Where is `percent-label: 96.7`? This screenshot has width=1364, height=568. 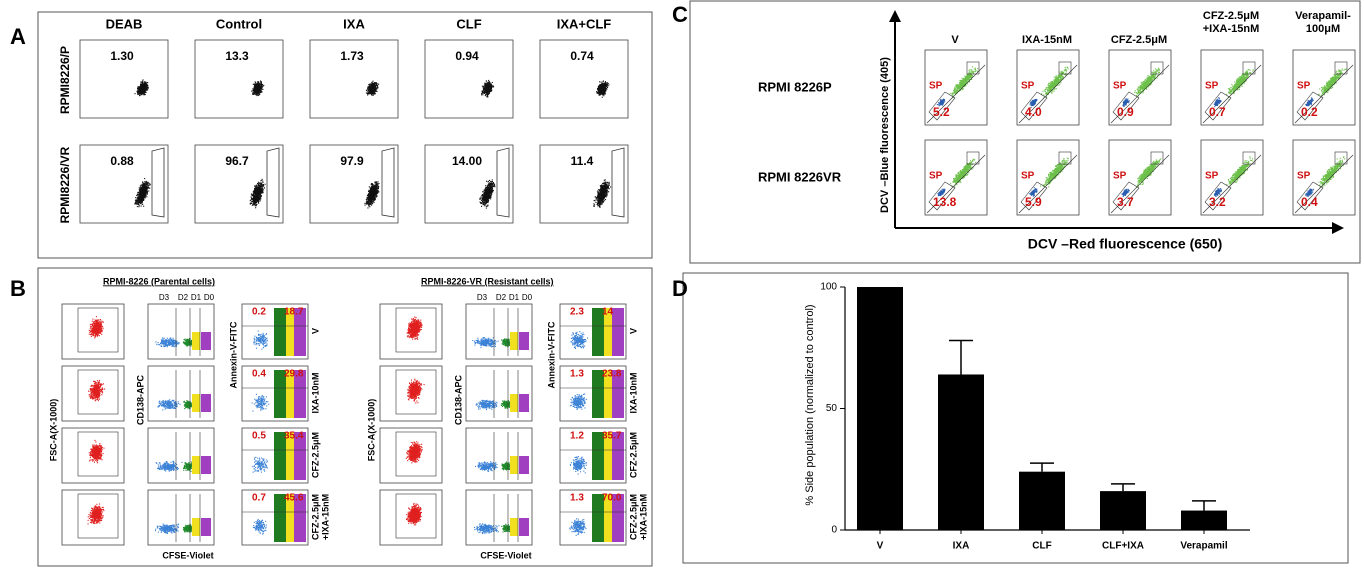 percent-label: 96.7 is located at coordinates (237, 161).